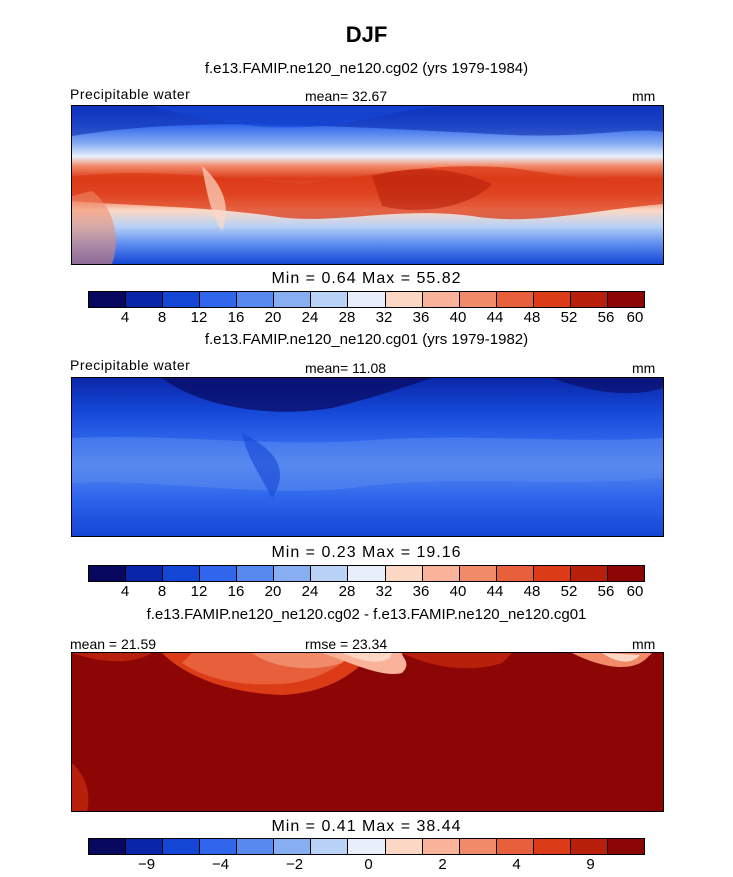 The height and width of the screenshot is (877, 733). I want to click on colorbar-tick-label: −2, so click(294, 864).